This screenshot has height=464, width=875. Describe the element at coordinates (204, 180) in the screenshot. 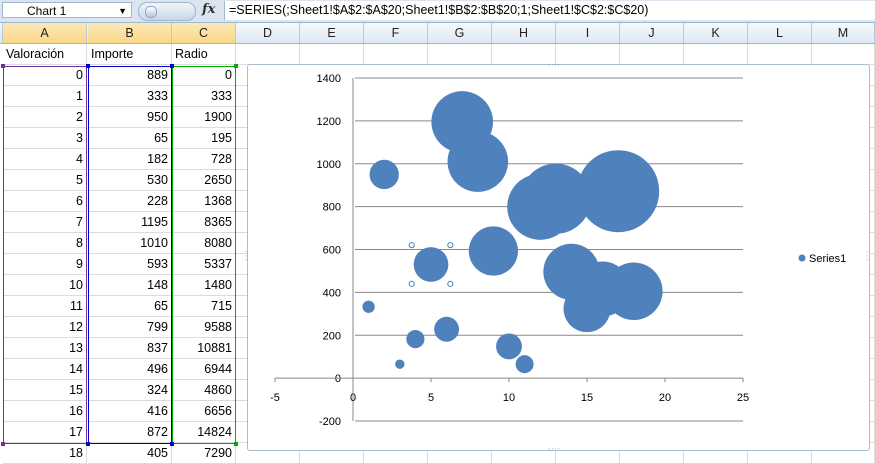

I see `data-cell: 2650` at that location.